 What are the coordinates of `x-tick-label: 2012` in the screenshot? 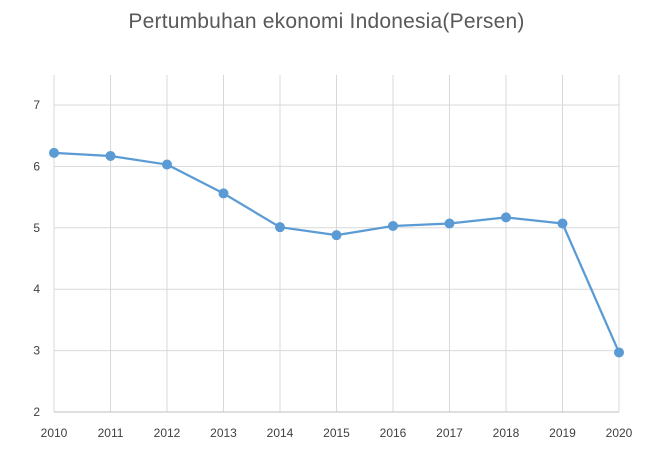 It's located at (167, 433).